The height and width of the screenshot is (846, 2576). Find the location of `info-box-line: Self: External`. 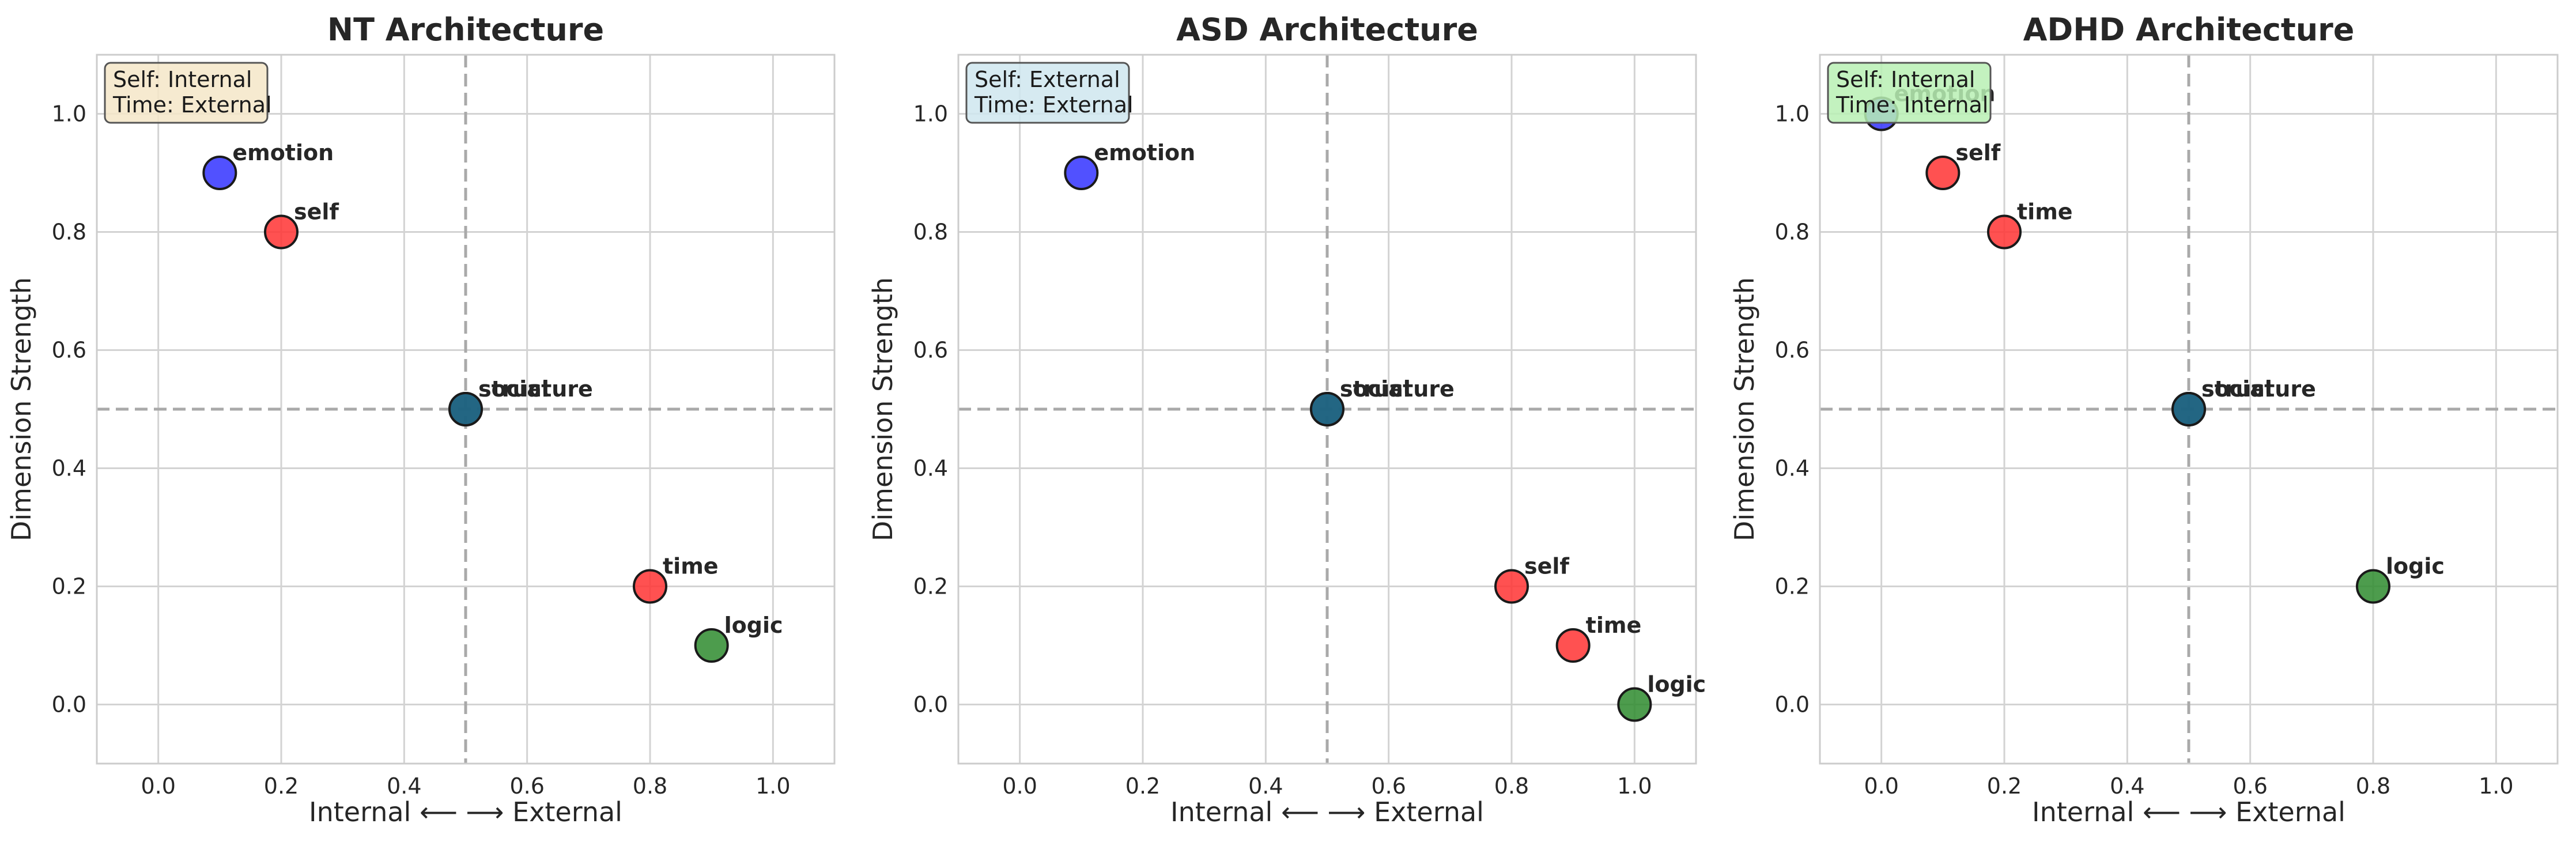

info-box-line: Self: External is located at coordinates (1047, 80).